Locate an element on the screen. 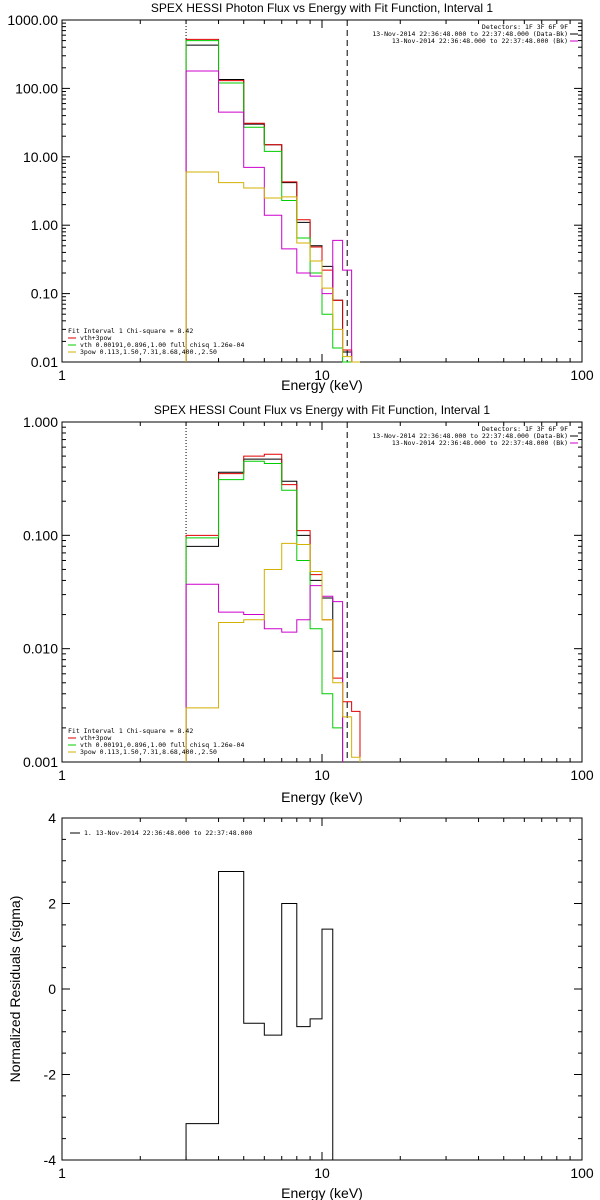 The image size is (600, 1200). y-tick-label: 0.100 is located at coordinates (40, 535).